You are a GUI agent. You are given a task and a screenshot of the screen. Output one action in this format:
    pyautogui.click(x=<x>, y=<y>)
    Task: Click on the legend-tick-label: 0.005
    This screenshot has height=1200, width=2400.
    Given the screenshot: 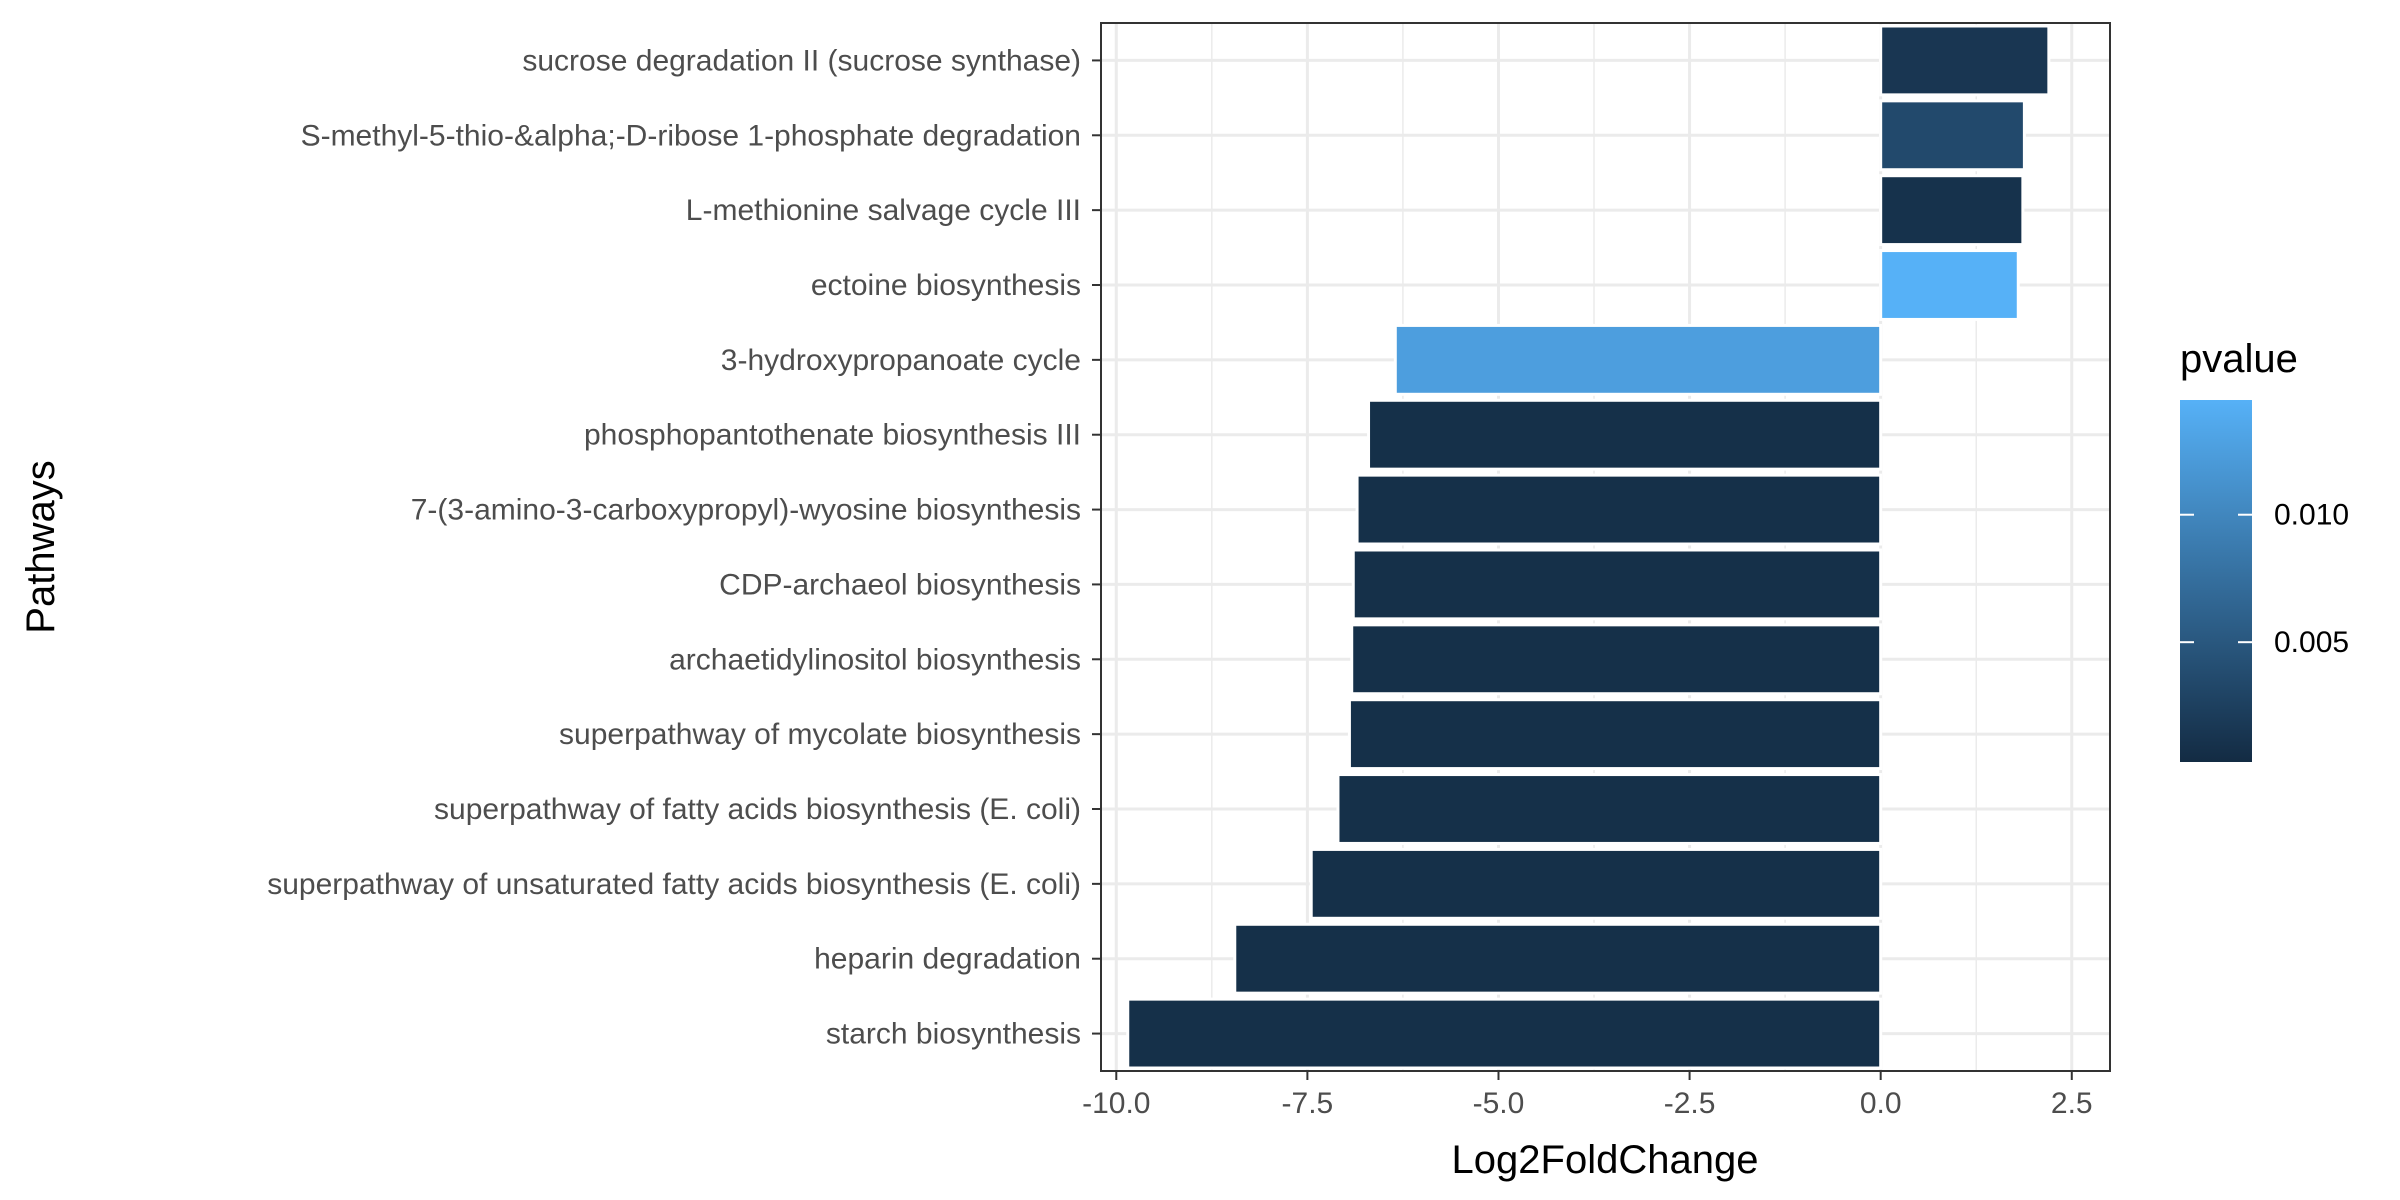 What is the action you would take?
    pyautogui.click(x=2311, y=642)
    